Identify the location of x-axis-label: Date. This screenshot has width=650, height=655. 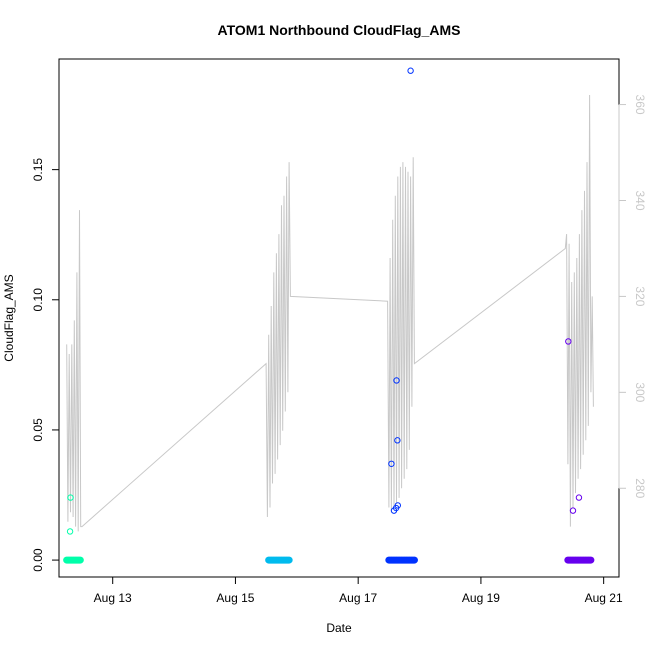
(339, 628).